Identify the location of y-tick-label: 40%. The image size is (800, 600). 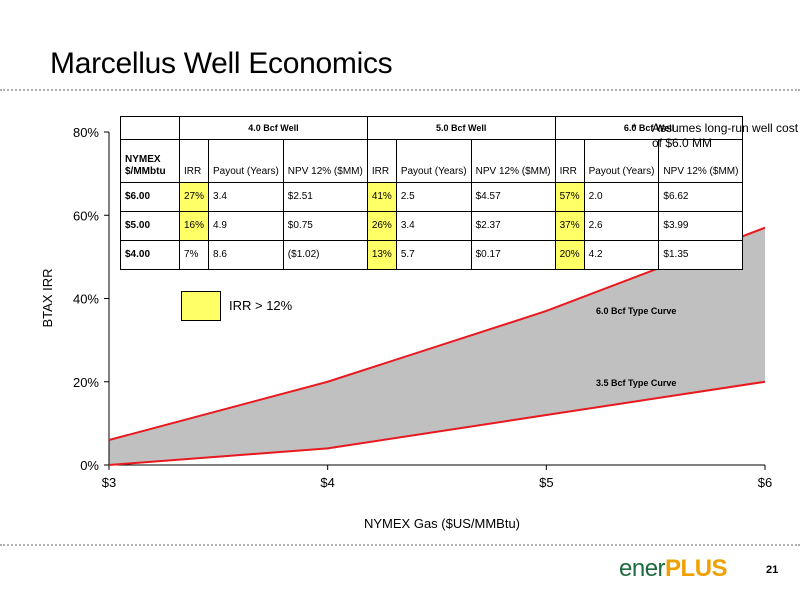
(86, 299).